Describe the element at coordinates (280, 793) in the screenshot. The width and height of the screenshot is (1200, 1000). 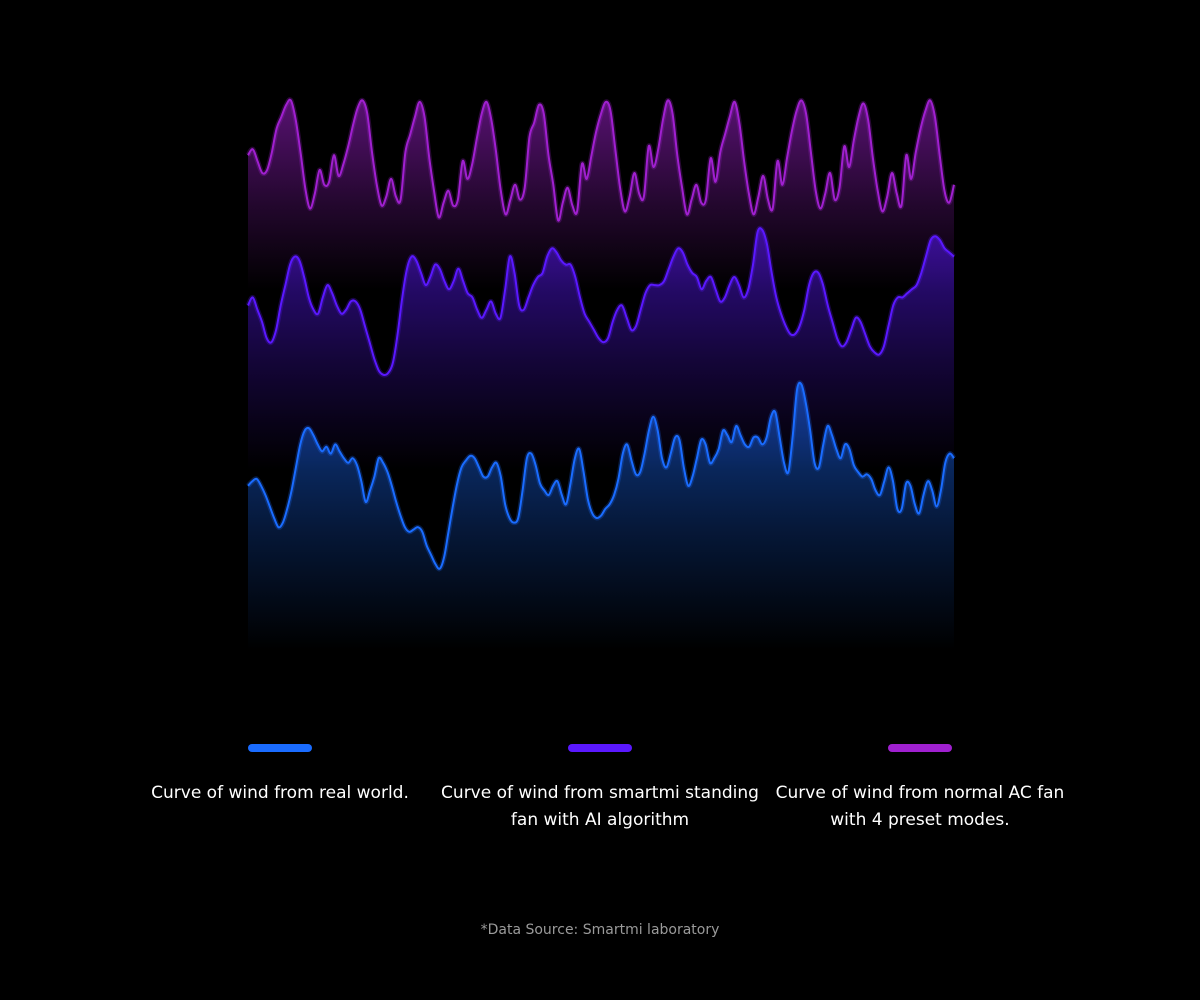
I see `legend-label-real-world: Curve of wind from real world.` at that location.